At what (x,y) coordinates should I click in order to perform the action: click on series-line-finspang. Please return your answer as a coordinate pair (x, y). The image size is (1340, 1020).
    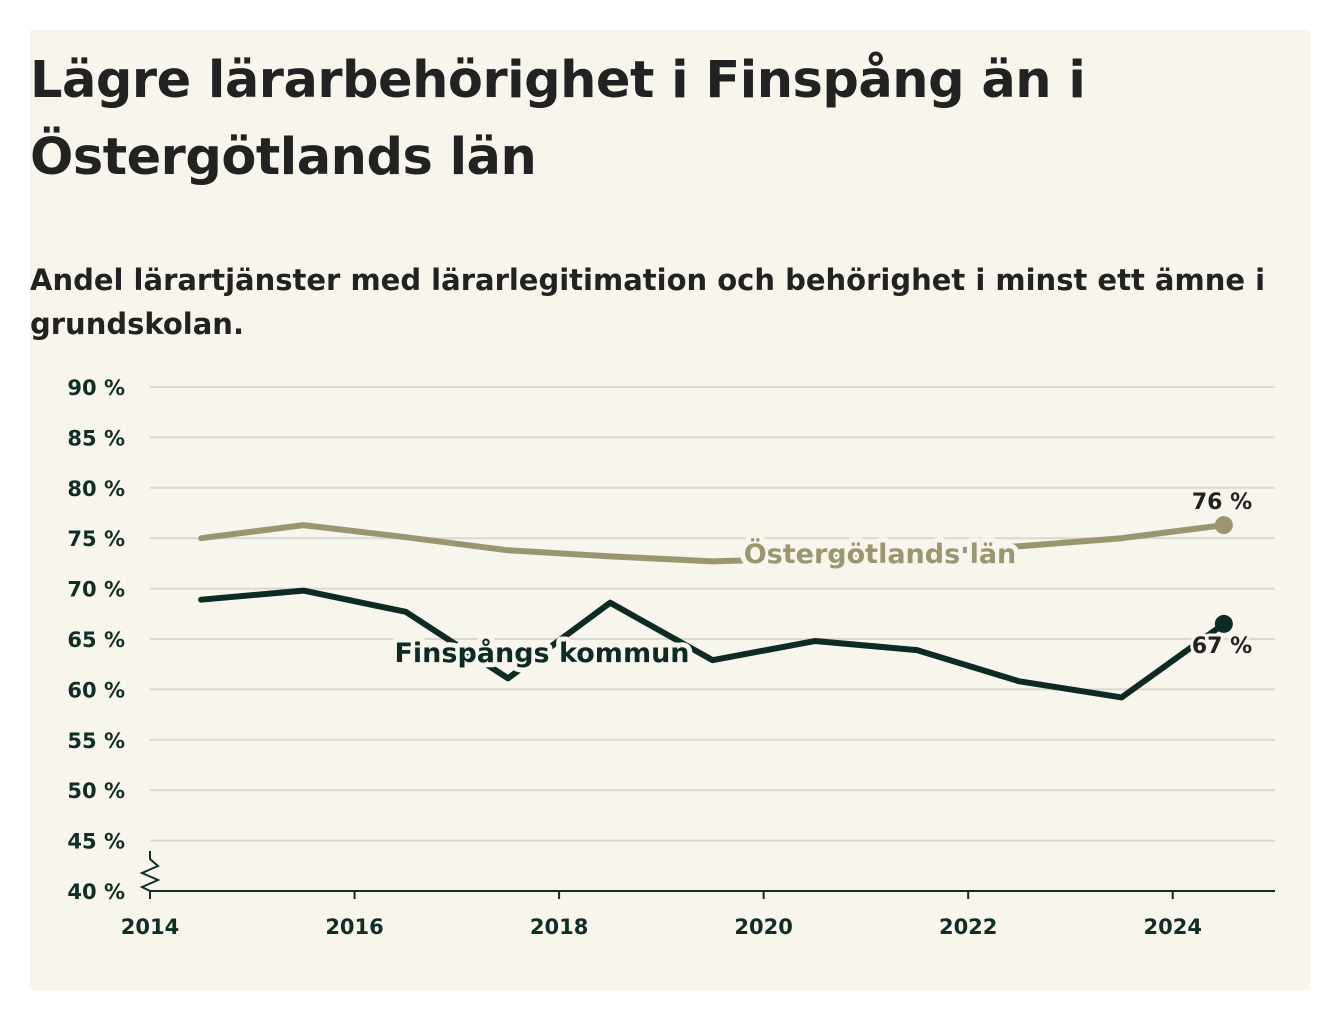
    Looking at the image, I should click on (712, 644).